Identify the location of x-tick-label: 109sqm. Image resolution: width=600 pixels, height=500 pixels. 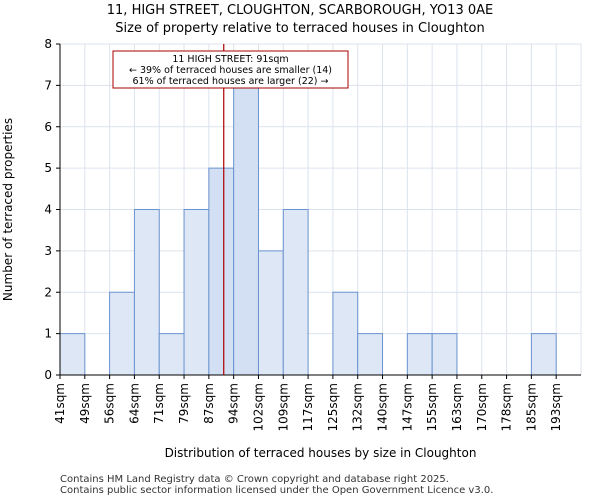
(283, 407).